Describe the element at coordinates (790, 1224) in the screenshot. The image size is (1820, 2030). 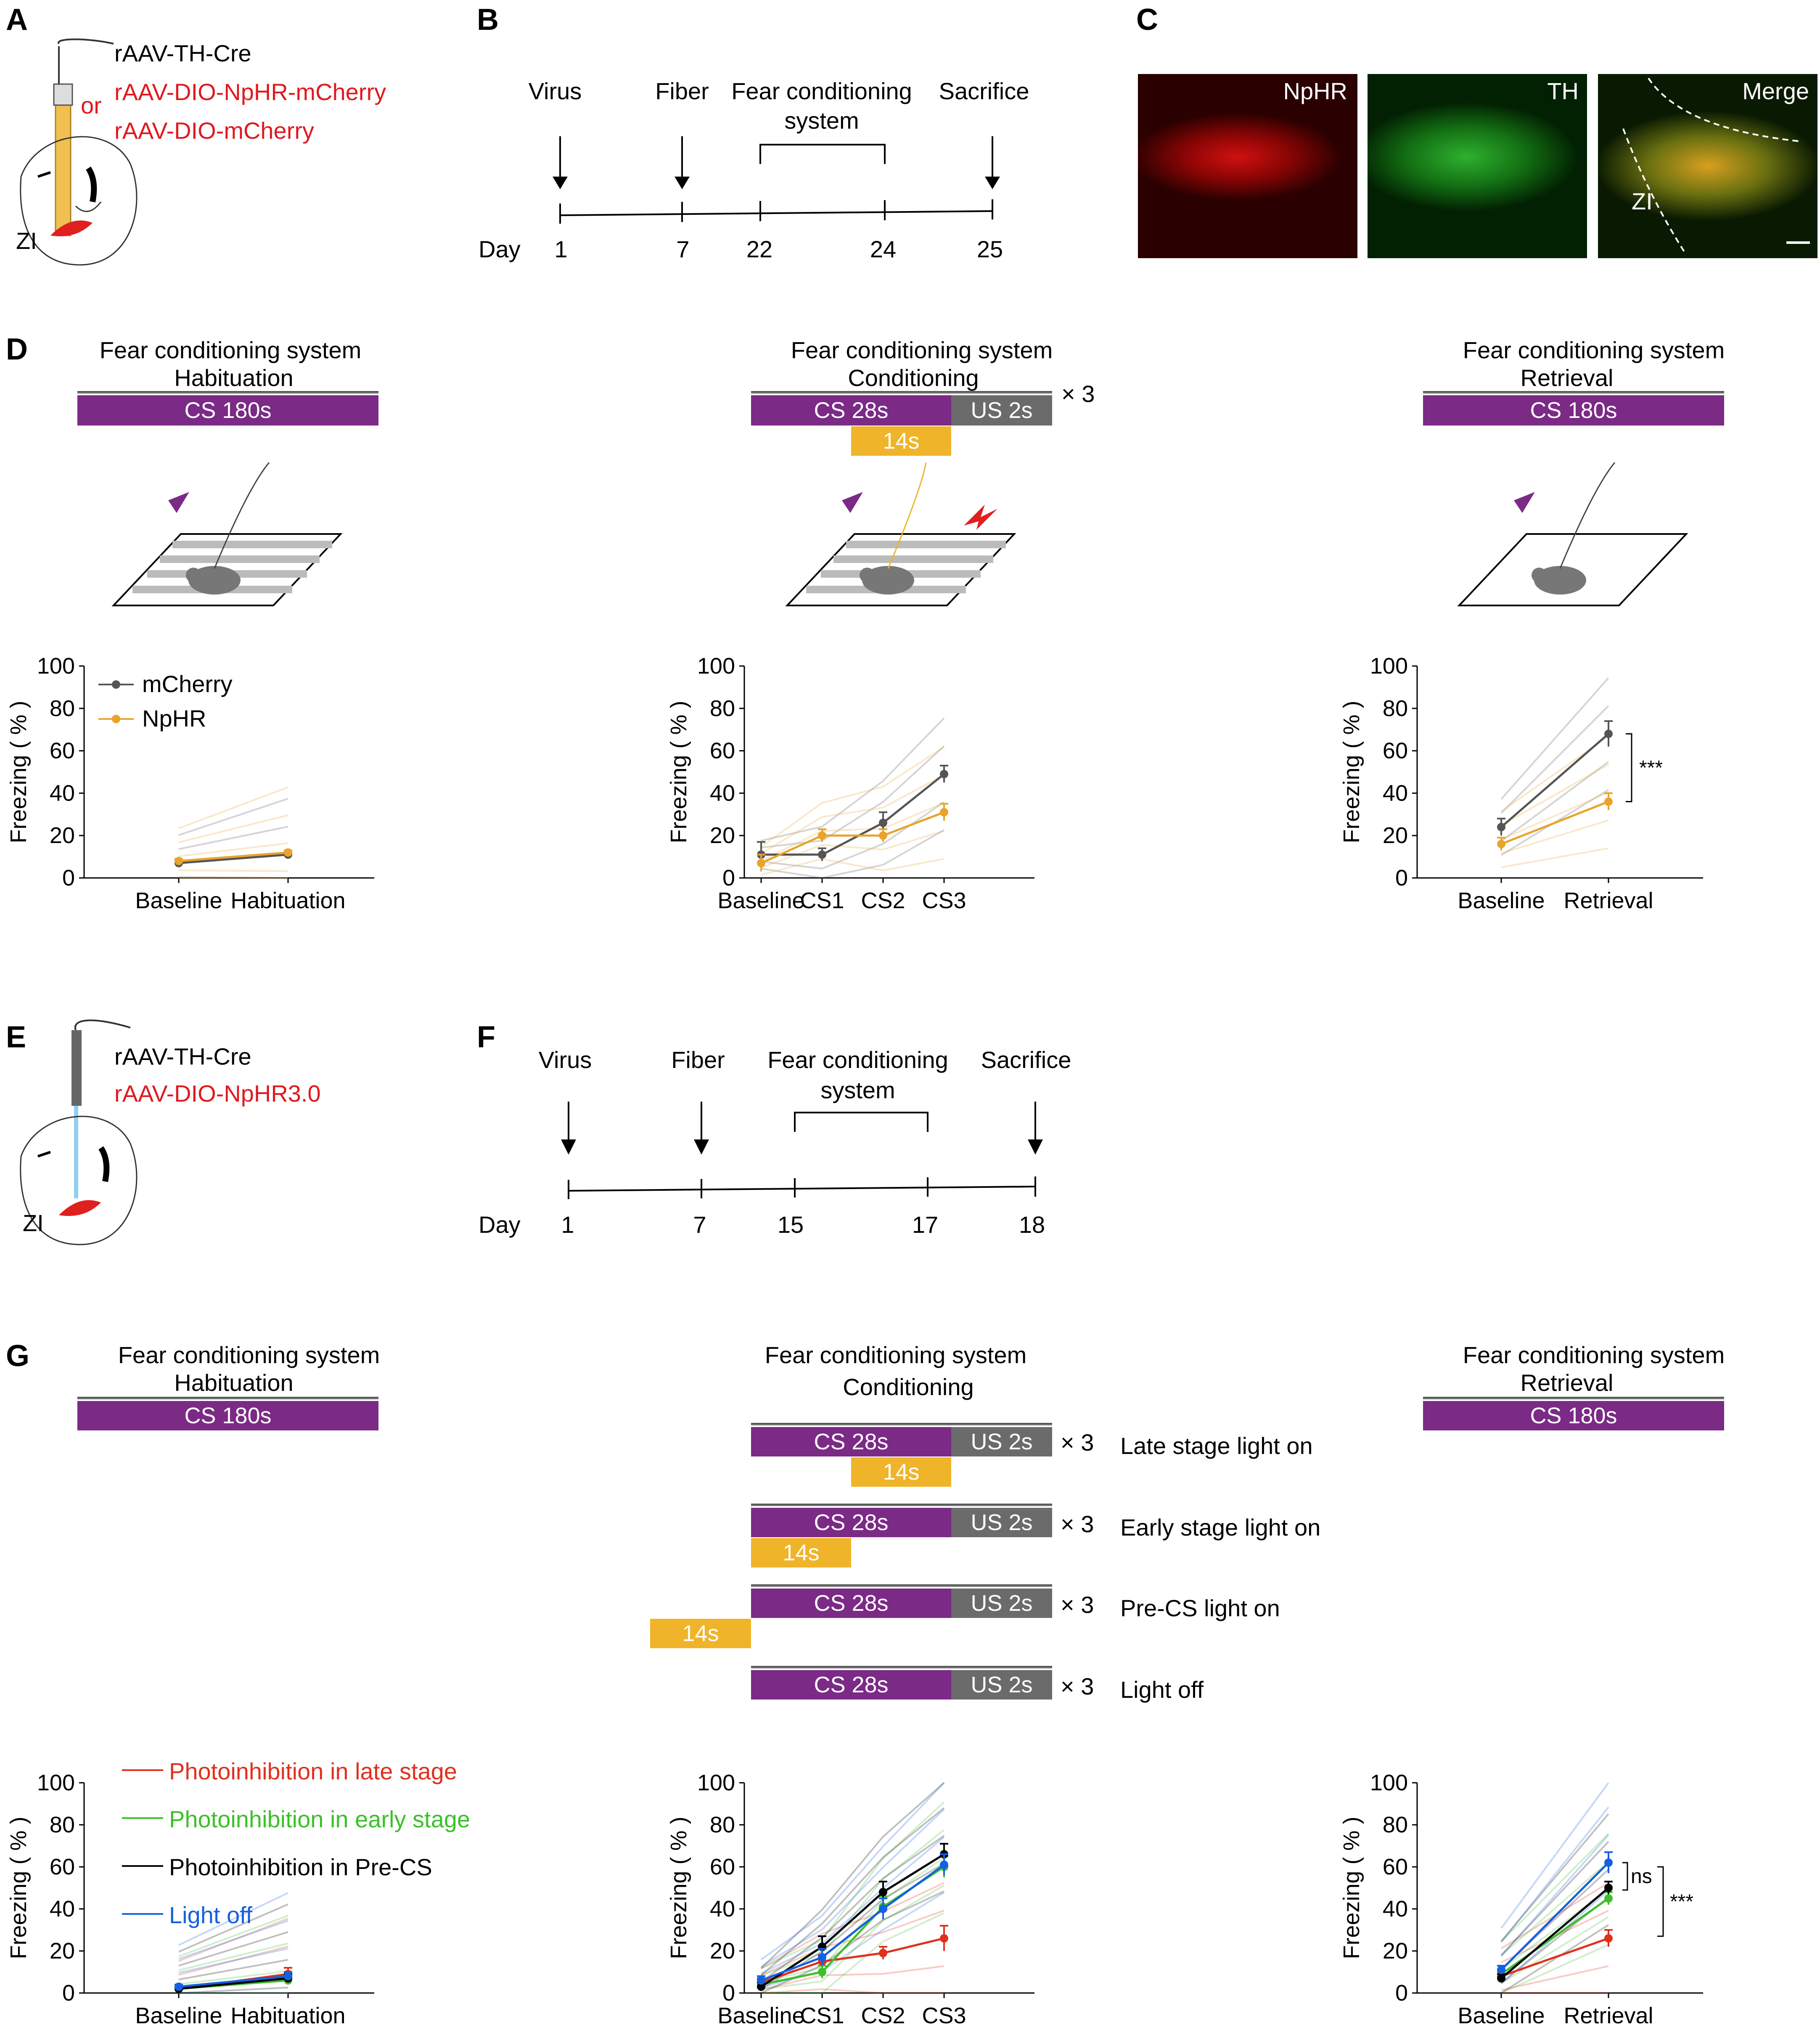
I see `day-15-f: 15` at that location.